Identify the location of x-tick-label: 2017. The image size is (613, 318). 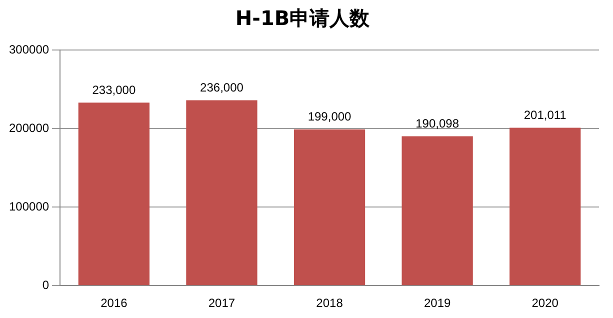
(222, 303).